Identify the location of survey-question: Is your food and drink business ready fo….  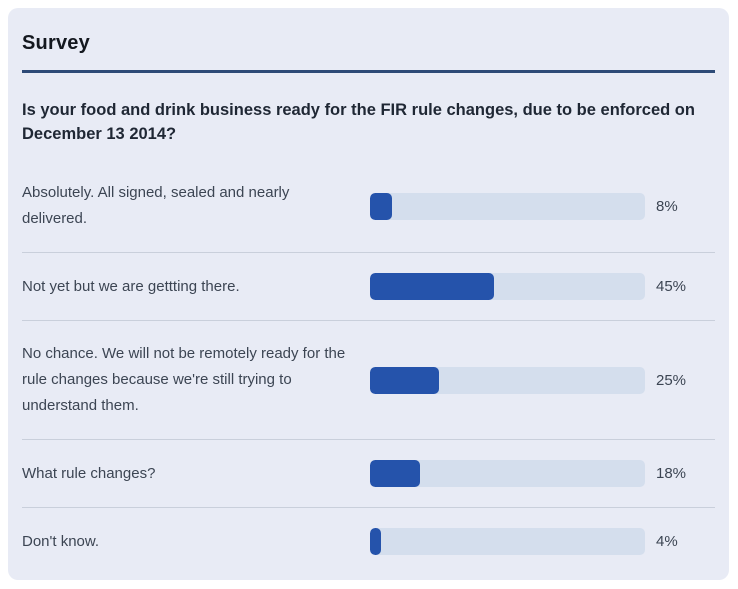
(358, 122).